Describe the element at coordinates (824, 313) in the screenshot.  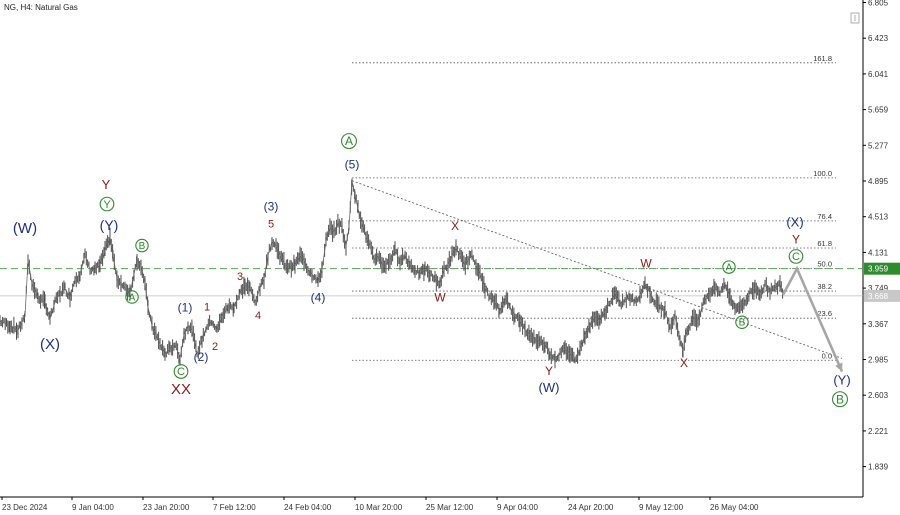
I see `fib-label: 23.6` at that location.